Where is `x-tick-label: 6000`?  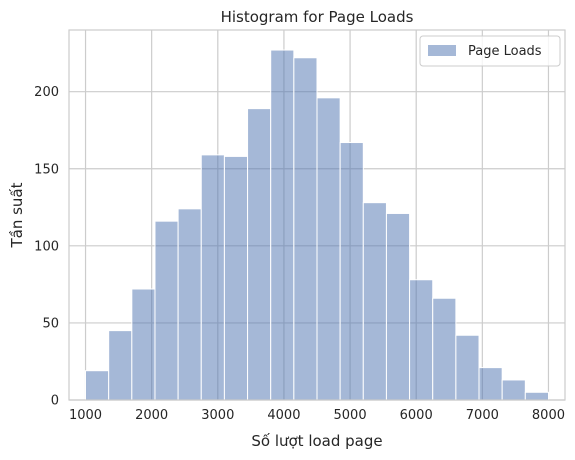 x-tick-label: 6000 is located at coordinates (416, 415).